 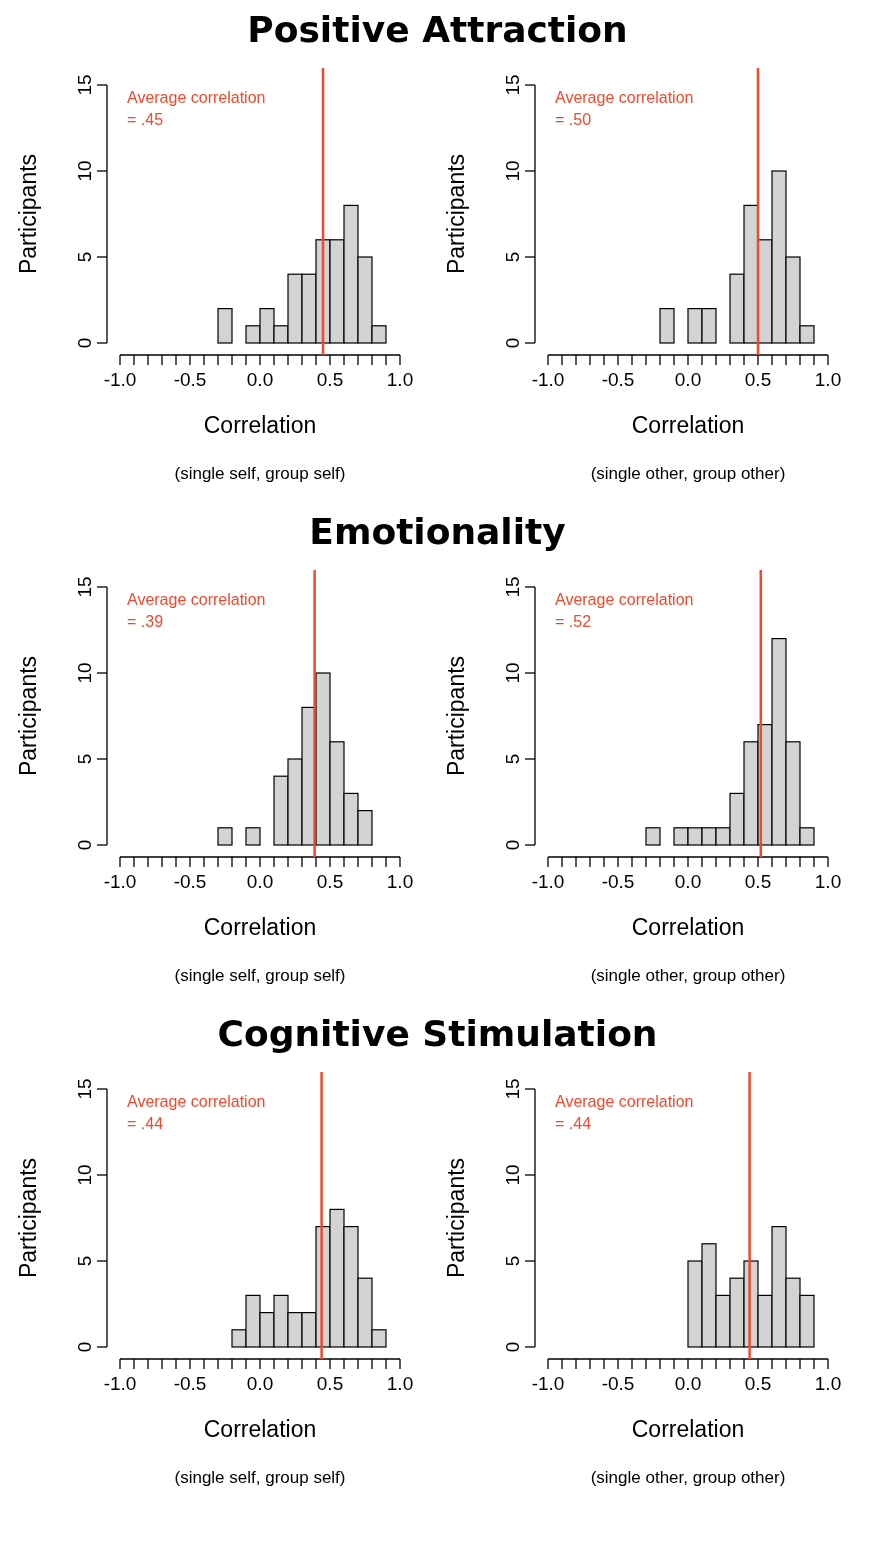 I want to click on ref-line-label: Average correlation = .39, so click(x=196, y=610).